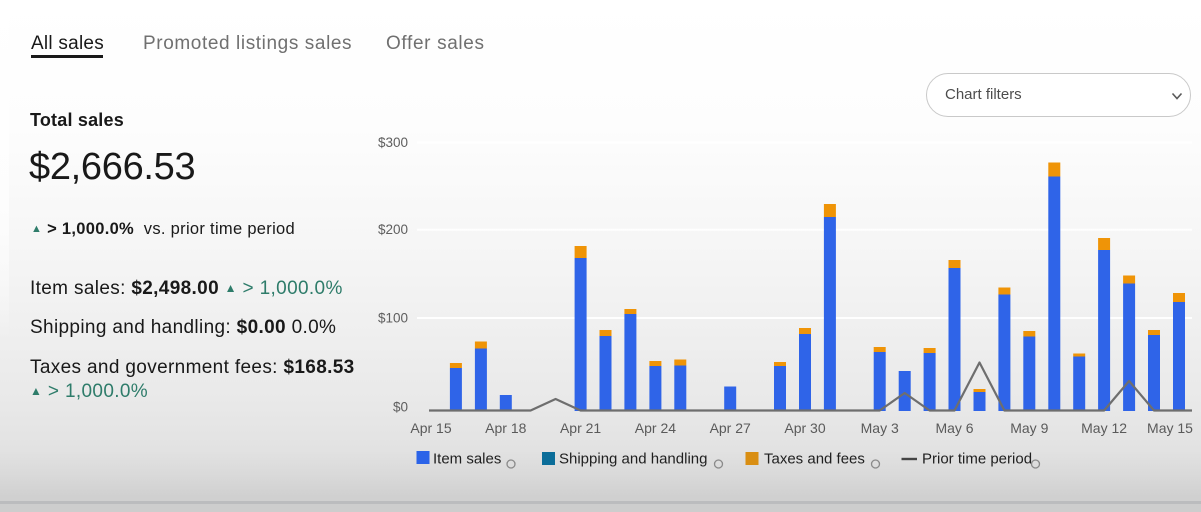  What do you see at coordinates (1170, 428) in the screenshot?
I see `svg-text: May 15` at bounding box center [1170, 428].